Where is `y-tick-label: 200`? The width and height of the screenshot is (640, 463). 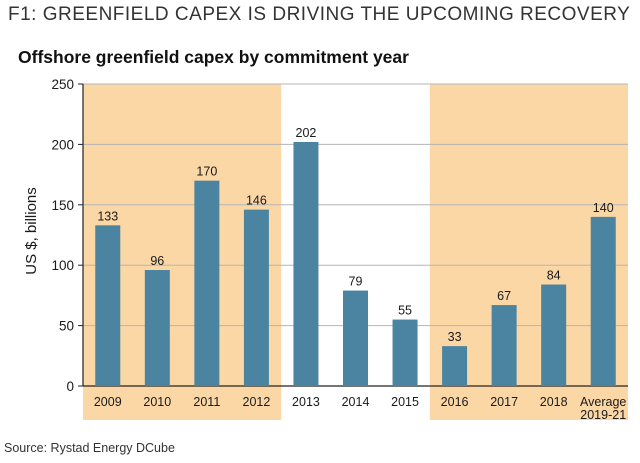 y-tick-label: 200 is located at coordinates (62, 144).